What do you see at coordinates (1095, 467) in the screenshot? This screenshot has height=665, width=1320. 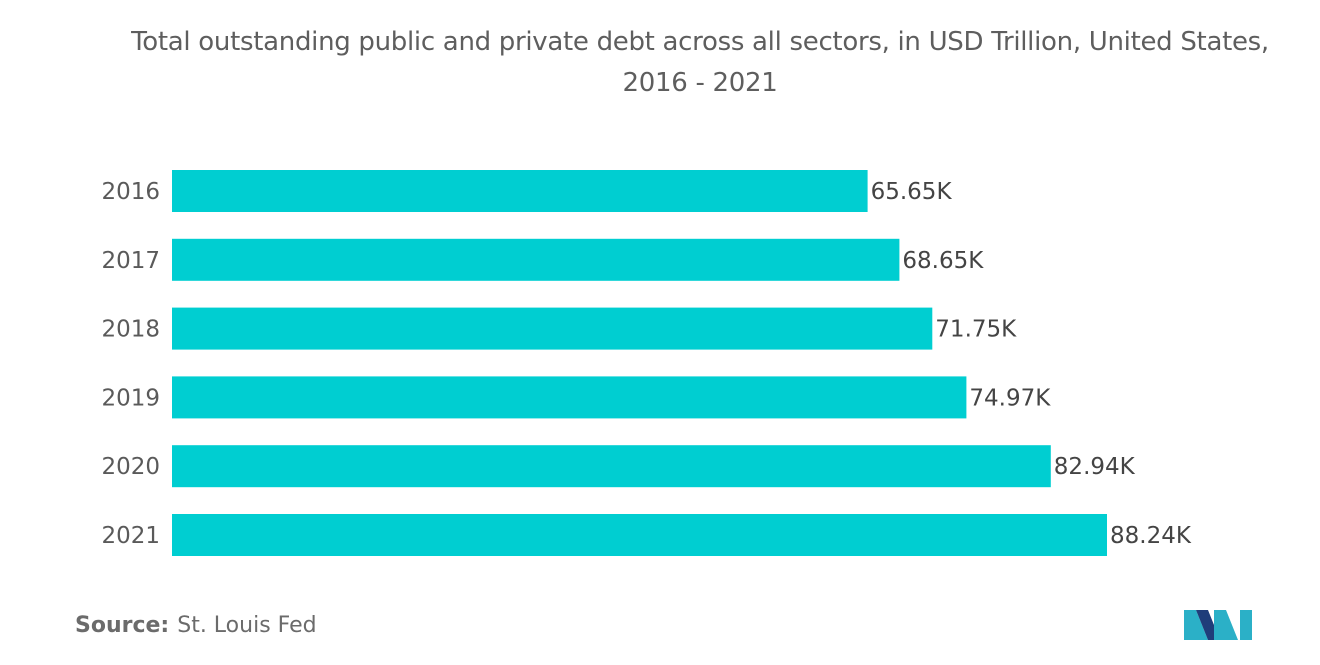 I see `value-label-2020: 82.94K` at bounding box center [1095, 467].